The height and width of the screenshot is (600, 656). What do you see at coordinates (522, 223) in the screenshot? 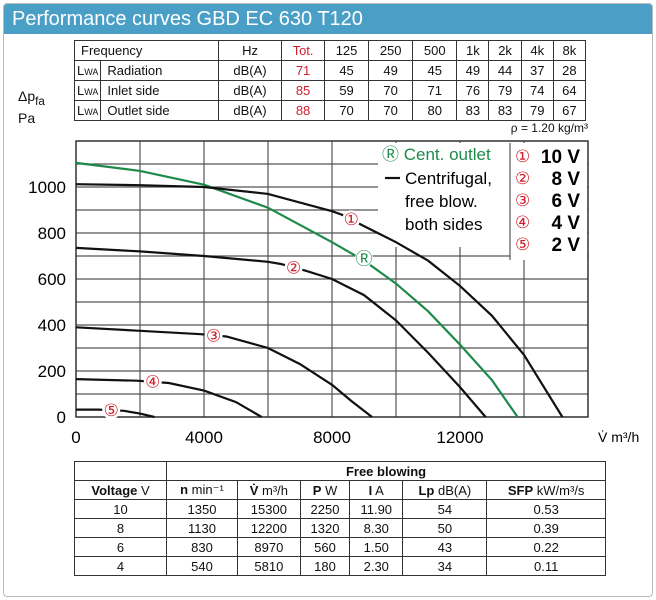
I see `legend-voltage-marker: ④` at bounding box center [522, 223].